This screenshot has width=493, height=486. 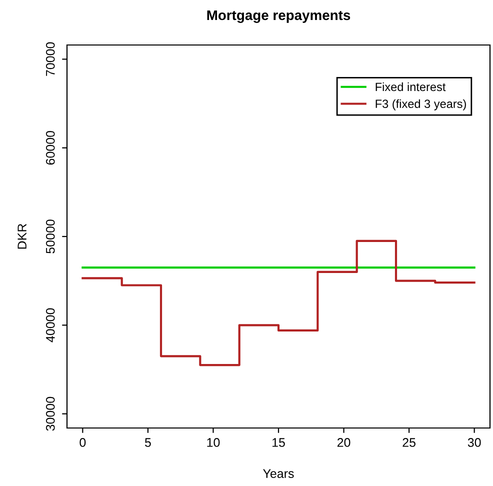 I want to click on legend-label: Fixed interest, so click(x=411, y=87).